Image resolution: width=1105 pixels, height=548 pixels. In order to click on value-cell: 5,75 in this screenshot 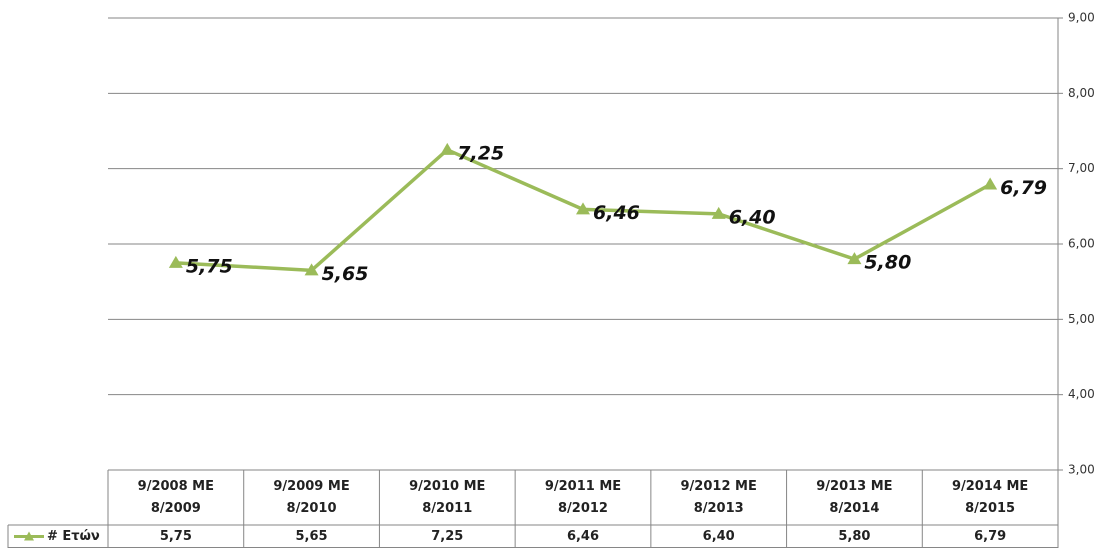, I will do `click(176, 536)`.